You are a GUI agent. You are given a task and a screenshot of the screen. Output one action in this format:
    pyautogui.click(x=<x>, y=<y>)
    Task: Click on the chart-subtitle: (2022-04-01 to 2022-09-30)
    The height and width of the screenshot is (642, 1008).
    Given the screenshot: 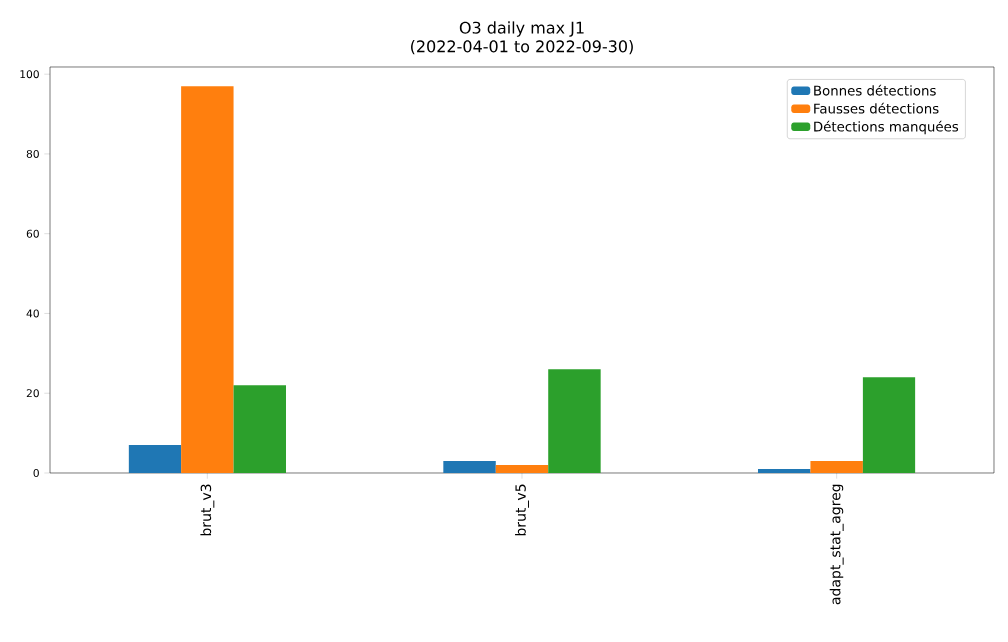 What is the action you would take?
    pyautogui.click(x=522, y=47)
    